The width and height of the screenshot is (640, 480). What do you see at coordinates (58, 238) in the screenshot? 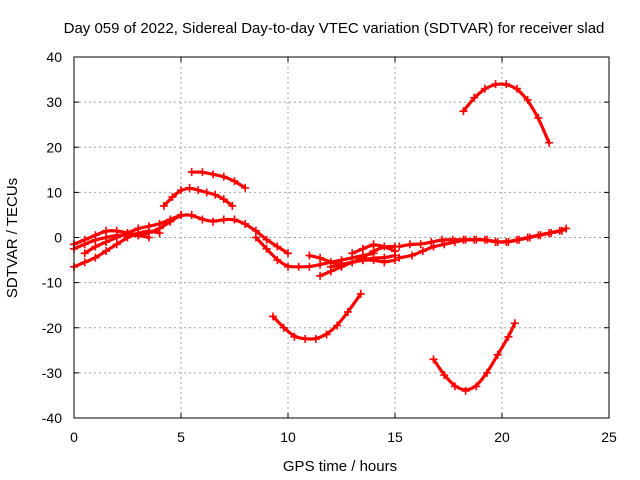
I see `y-tick-label: 0` at bounding box center [58, 238].